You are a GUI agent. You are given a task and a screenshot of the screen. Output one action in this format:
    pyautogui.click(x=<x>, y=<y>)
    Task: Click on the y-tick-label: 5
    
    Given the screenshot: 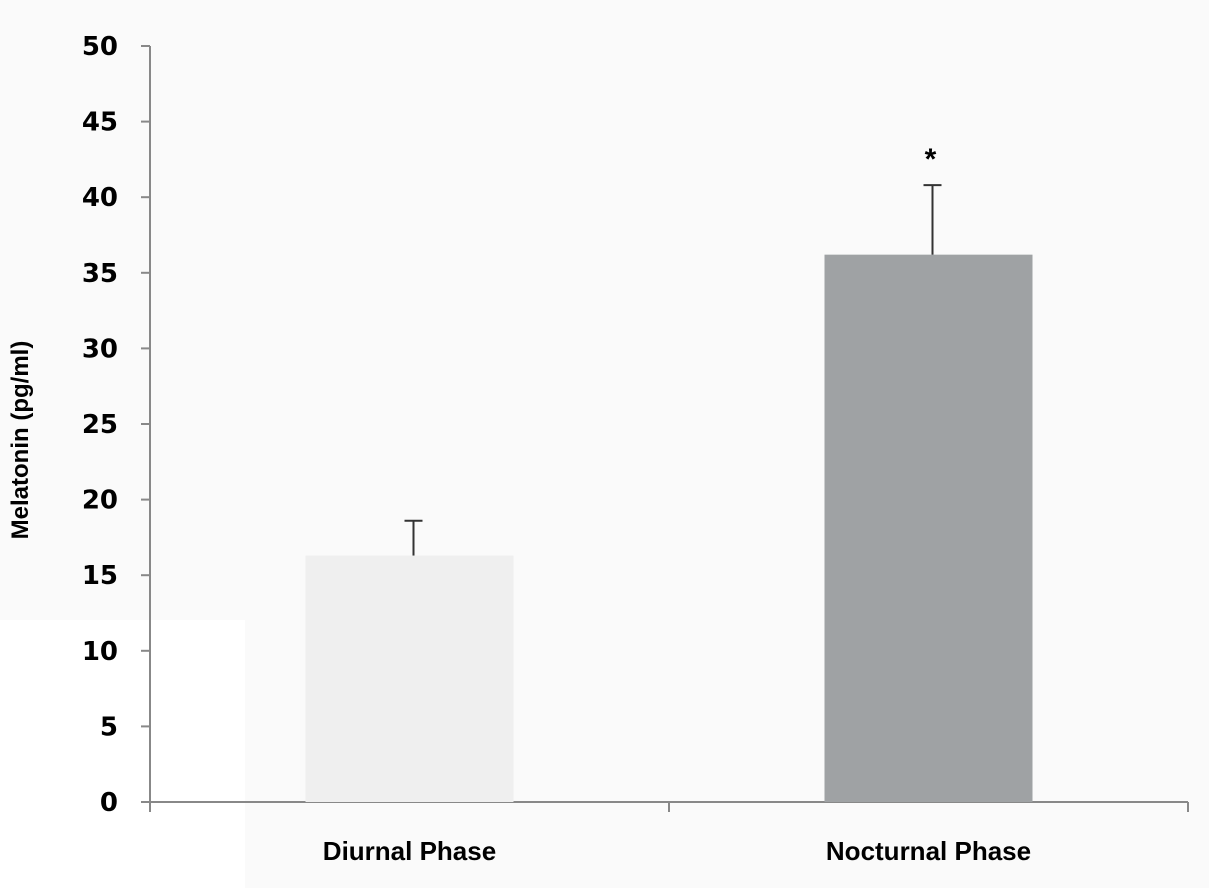 What is the action you would take?
    pyautogui.click(x=109, y=727)
    